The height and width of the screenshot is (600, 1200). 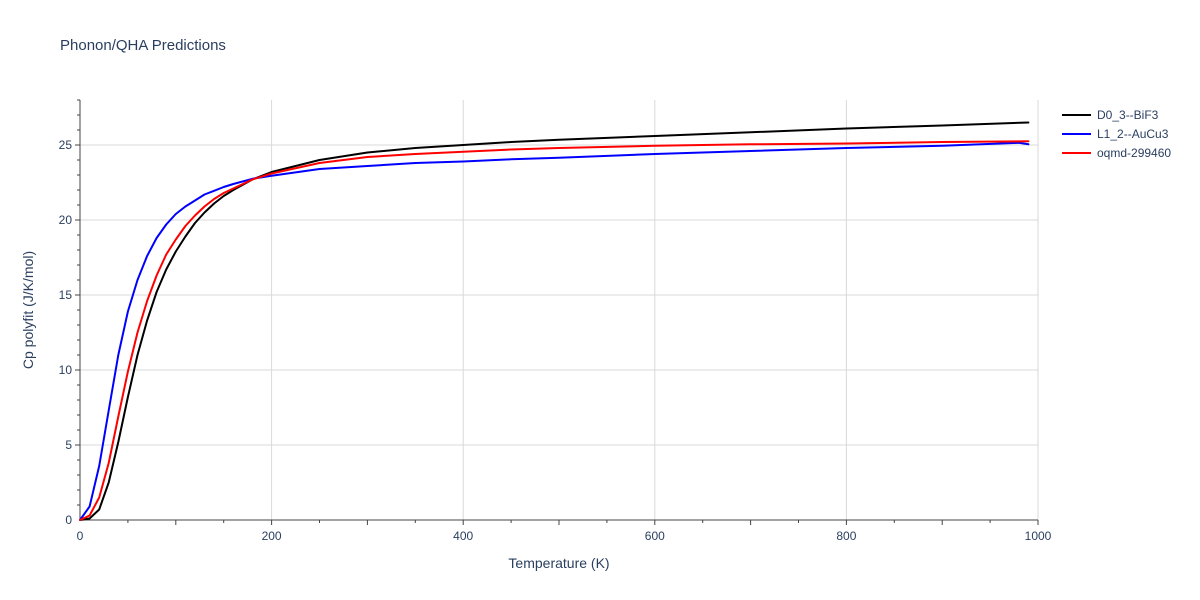 I want to click on y-tick-label: 5, so click(x=68, y=445).